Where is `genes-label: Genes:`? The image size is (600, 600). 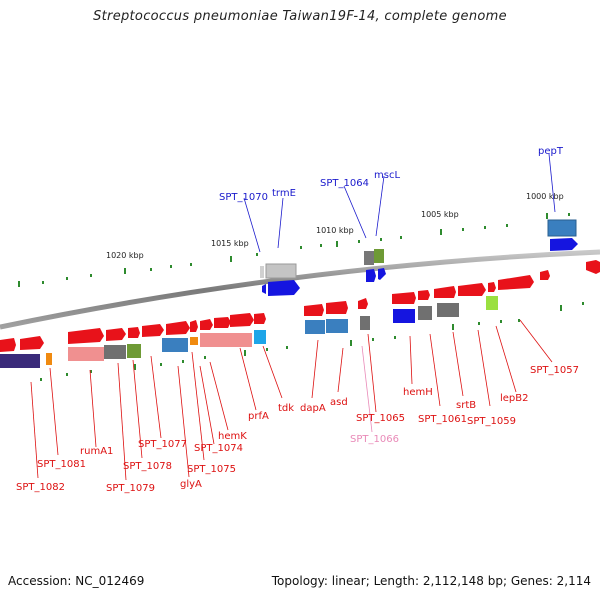
genes-label: Genes: is located at coordinates (531, 581).